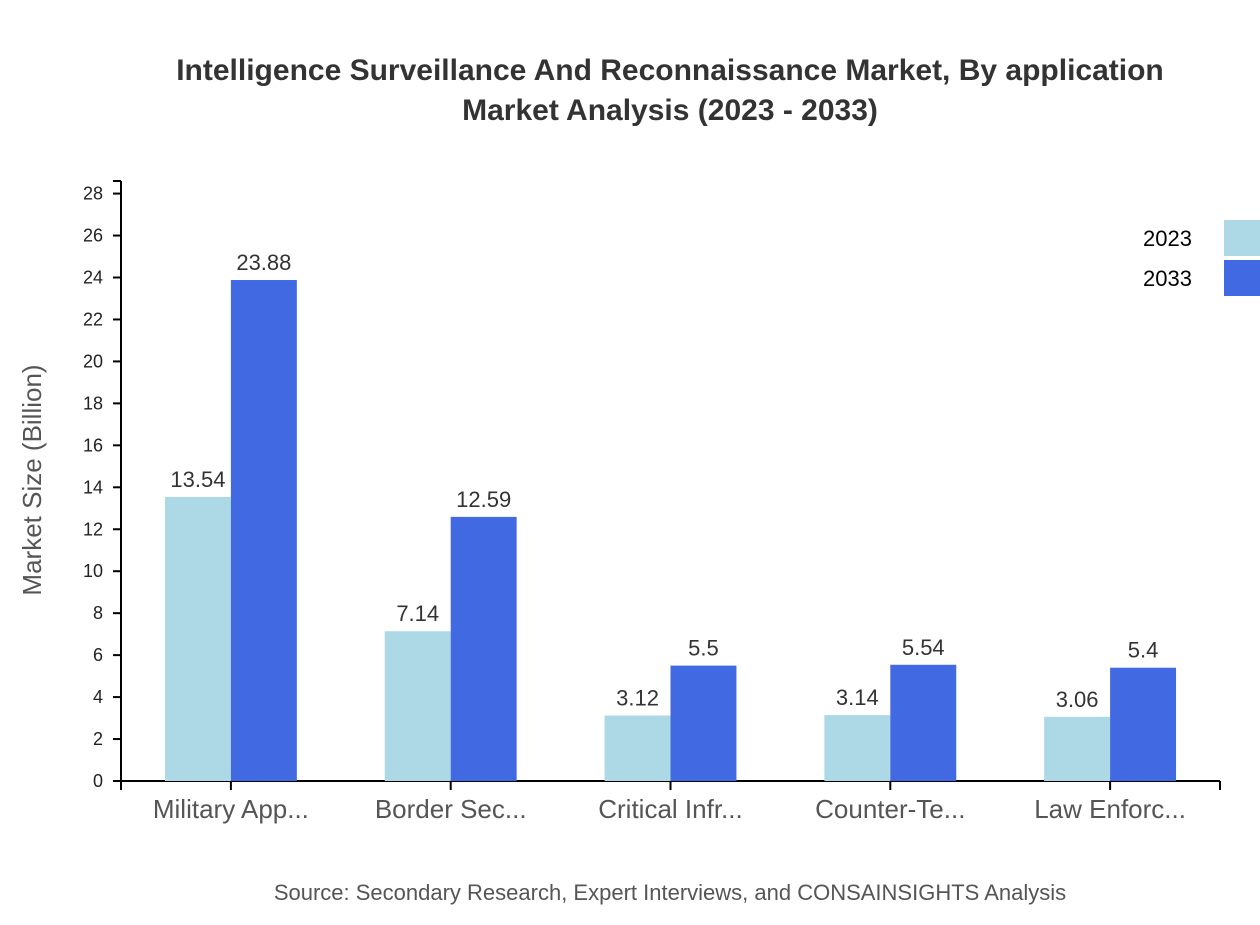  Describe the element at coordinates (637, 698) in the screenshot. I see `data-label: 3.12` at that location.